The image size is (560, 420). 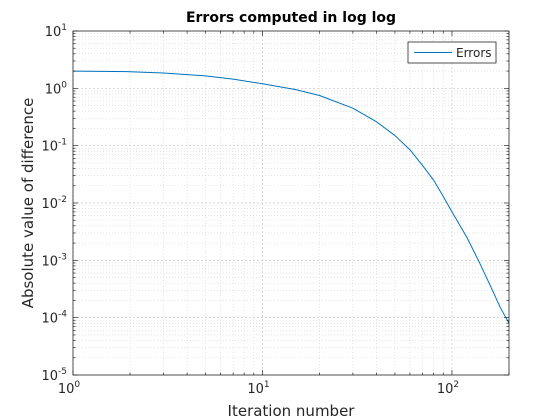 What do you see at coordinates (54, 260) in the screenshot?
I see `y-tick-label: 10⁻³` at bounding box center [54, 260].